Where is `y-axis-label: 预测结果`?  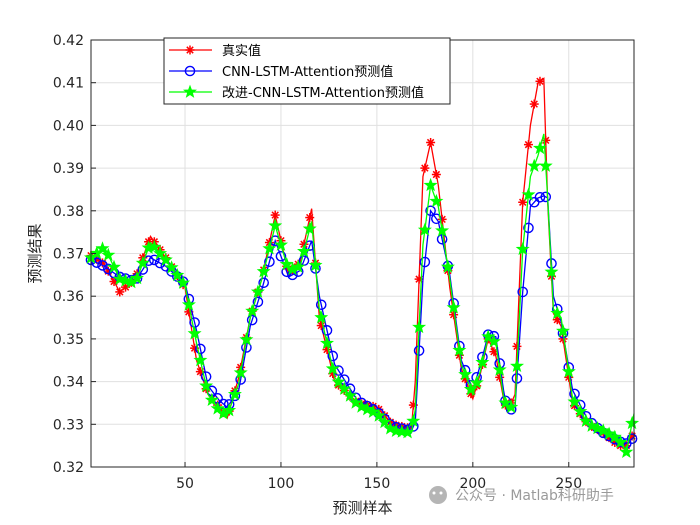 y-axis-label: 预测结果 is located at coordinates (35, 253).